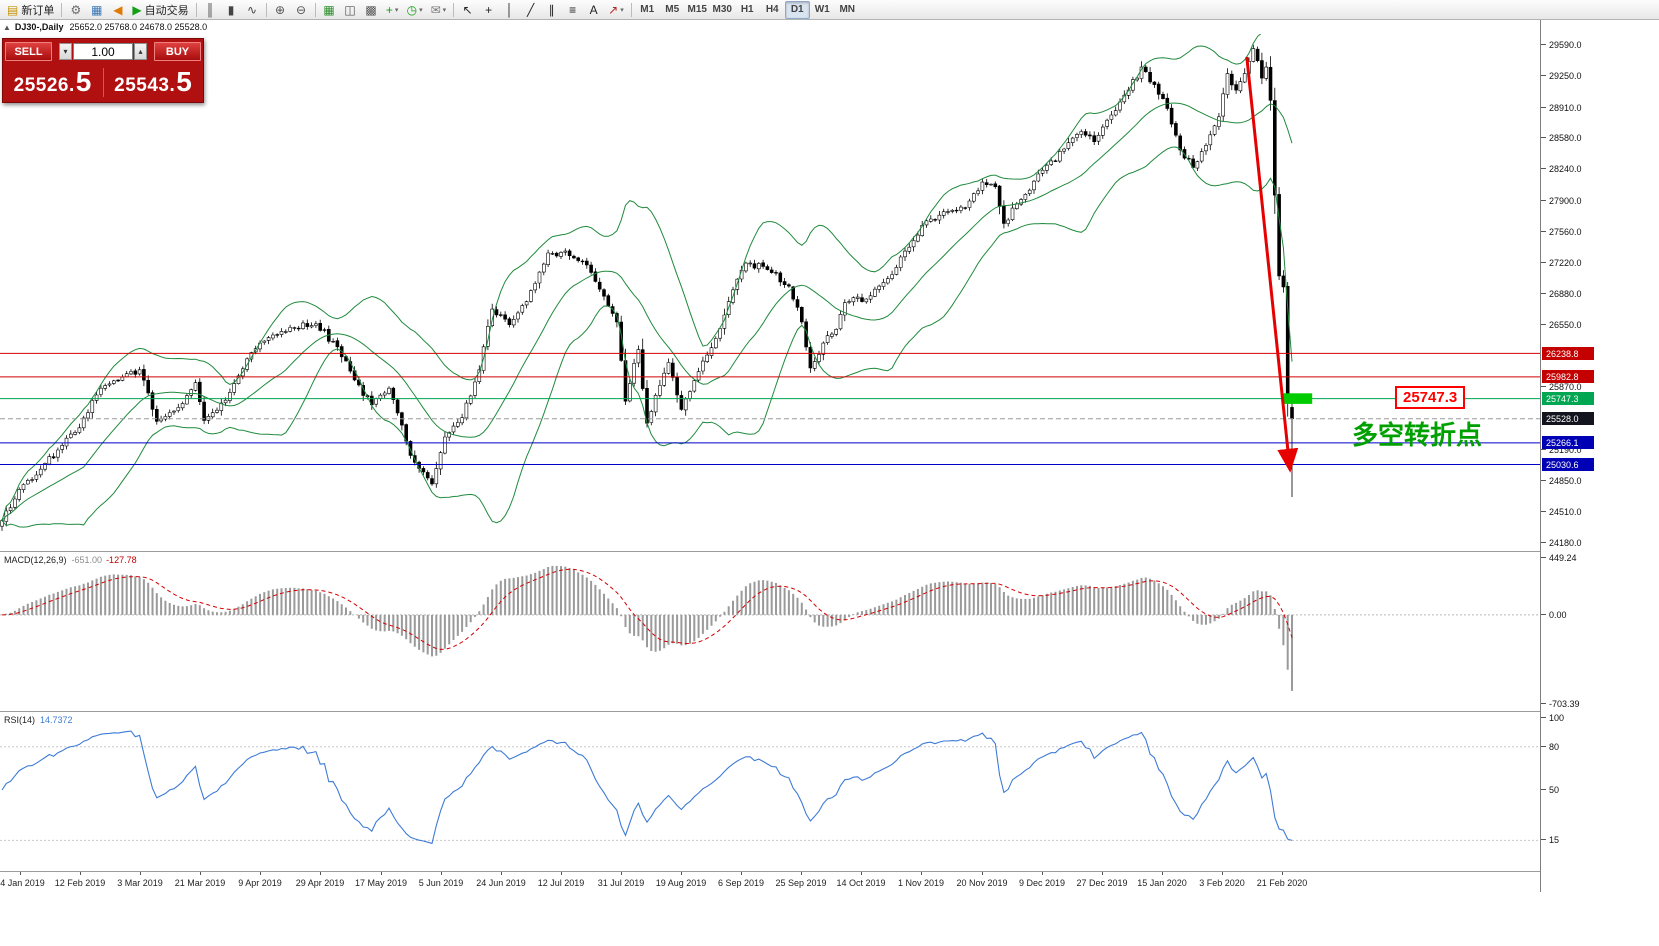 The image size is (1659, 946). I want to click on cascade-windows-button: ▩, so click(371, 10).